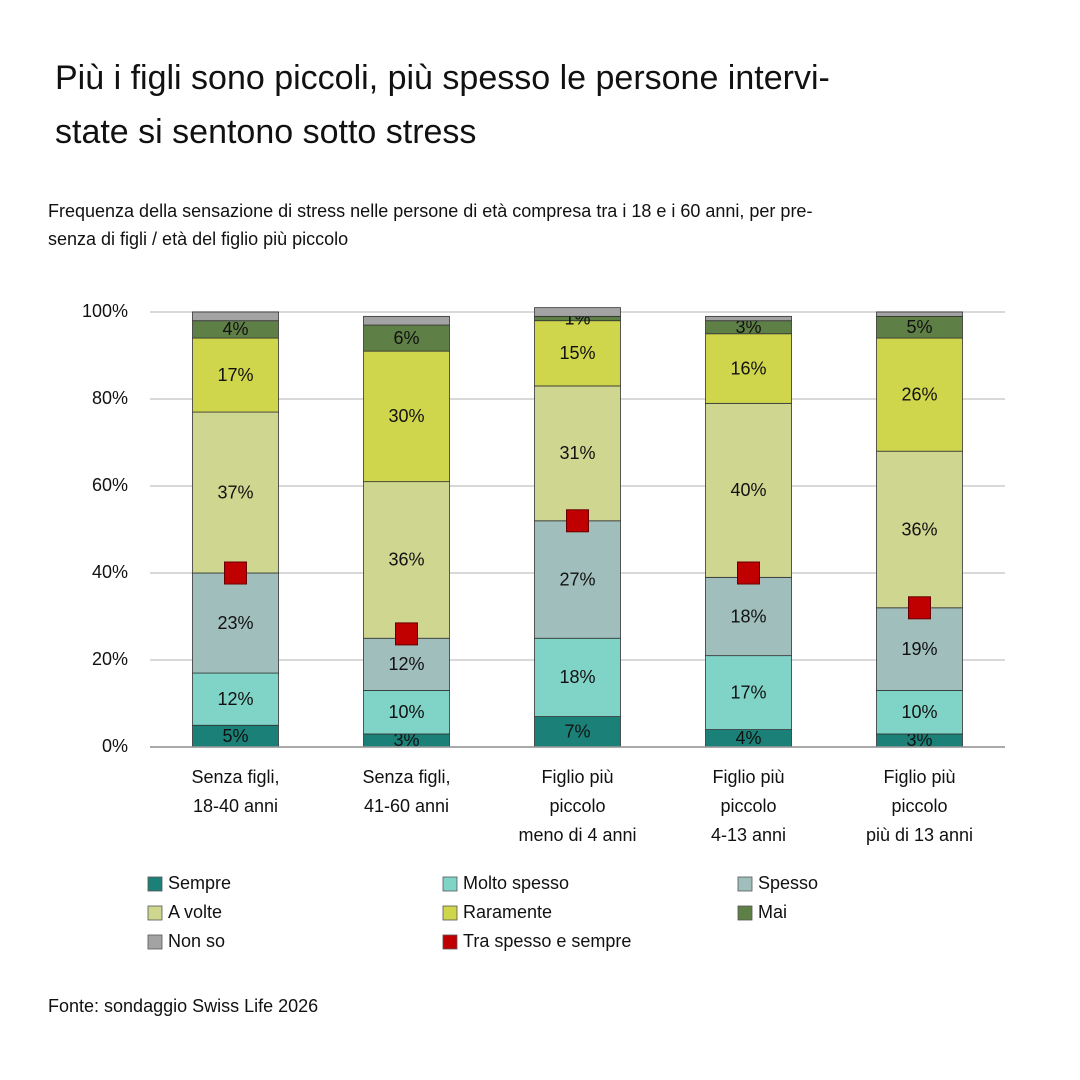  I want to click on data-label: 40%, so click(748, 490).